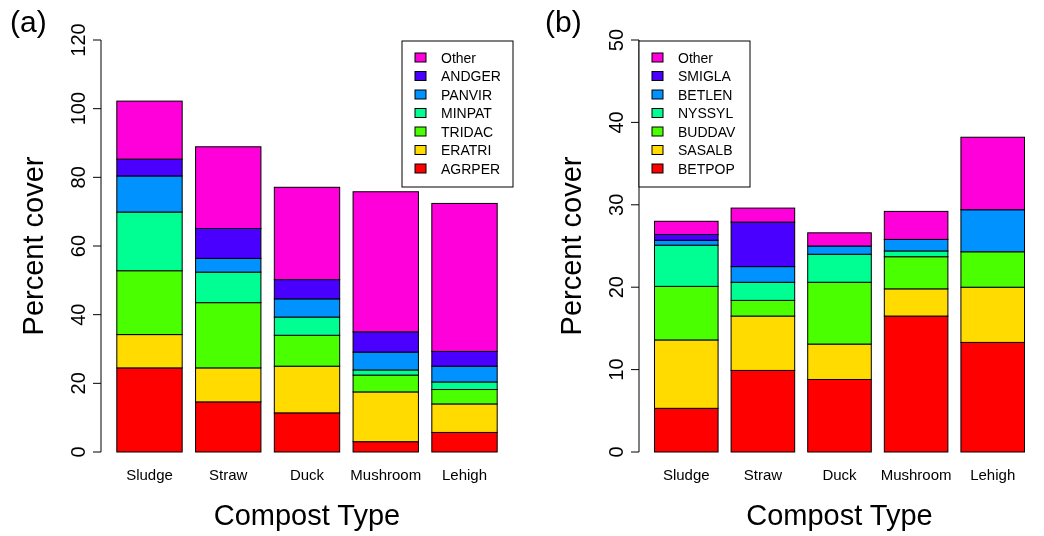  What do you see at coordinates (78, 40) in the screenshot?
I see `y-tick-label: 120` at bounding box center [78, 40].